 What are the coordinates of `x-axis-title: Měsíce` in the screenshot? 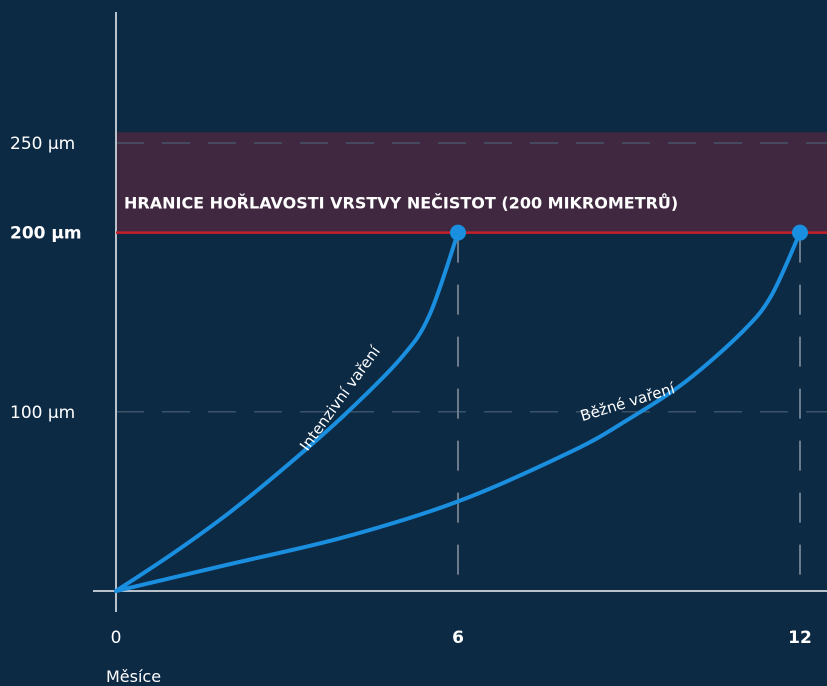 It's located at (133, 676).